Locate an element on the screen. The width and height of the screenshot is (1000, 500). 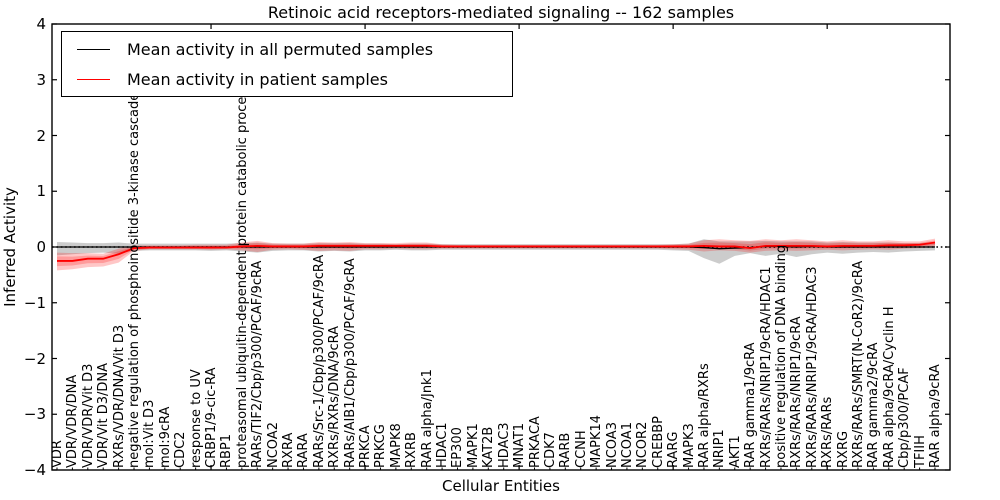
red-line-swatch is located at coordinates (93, 79).